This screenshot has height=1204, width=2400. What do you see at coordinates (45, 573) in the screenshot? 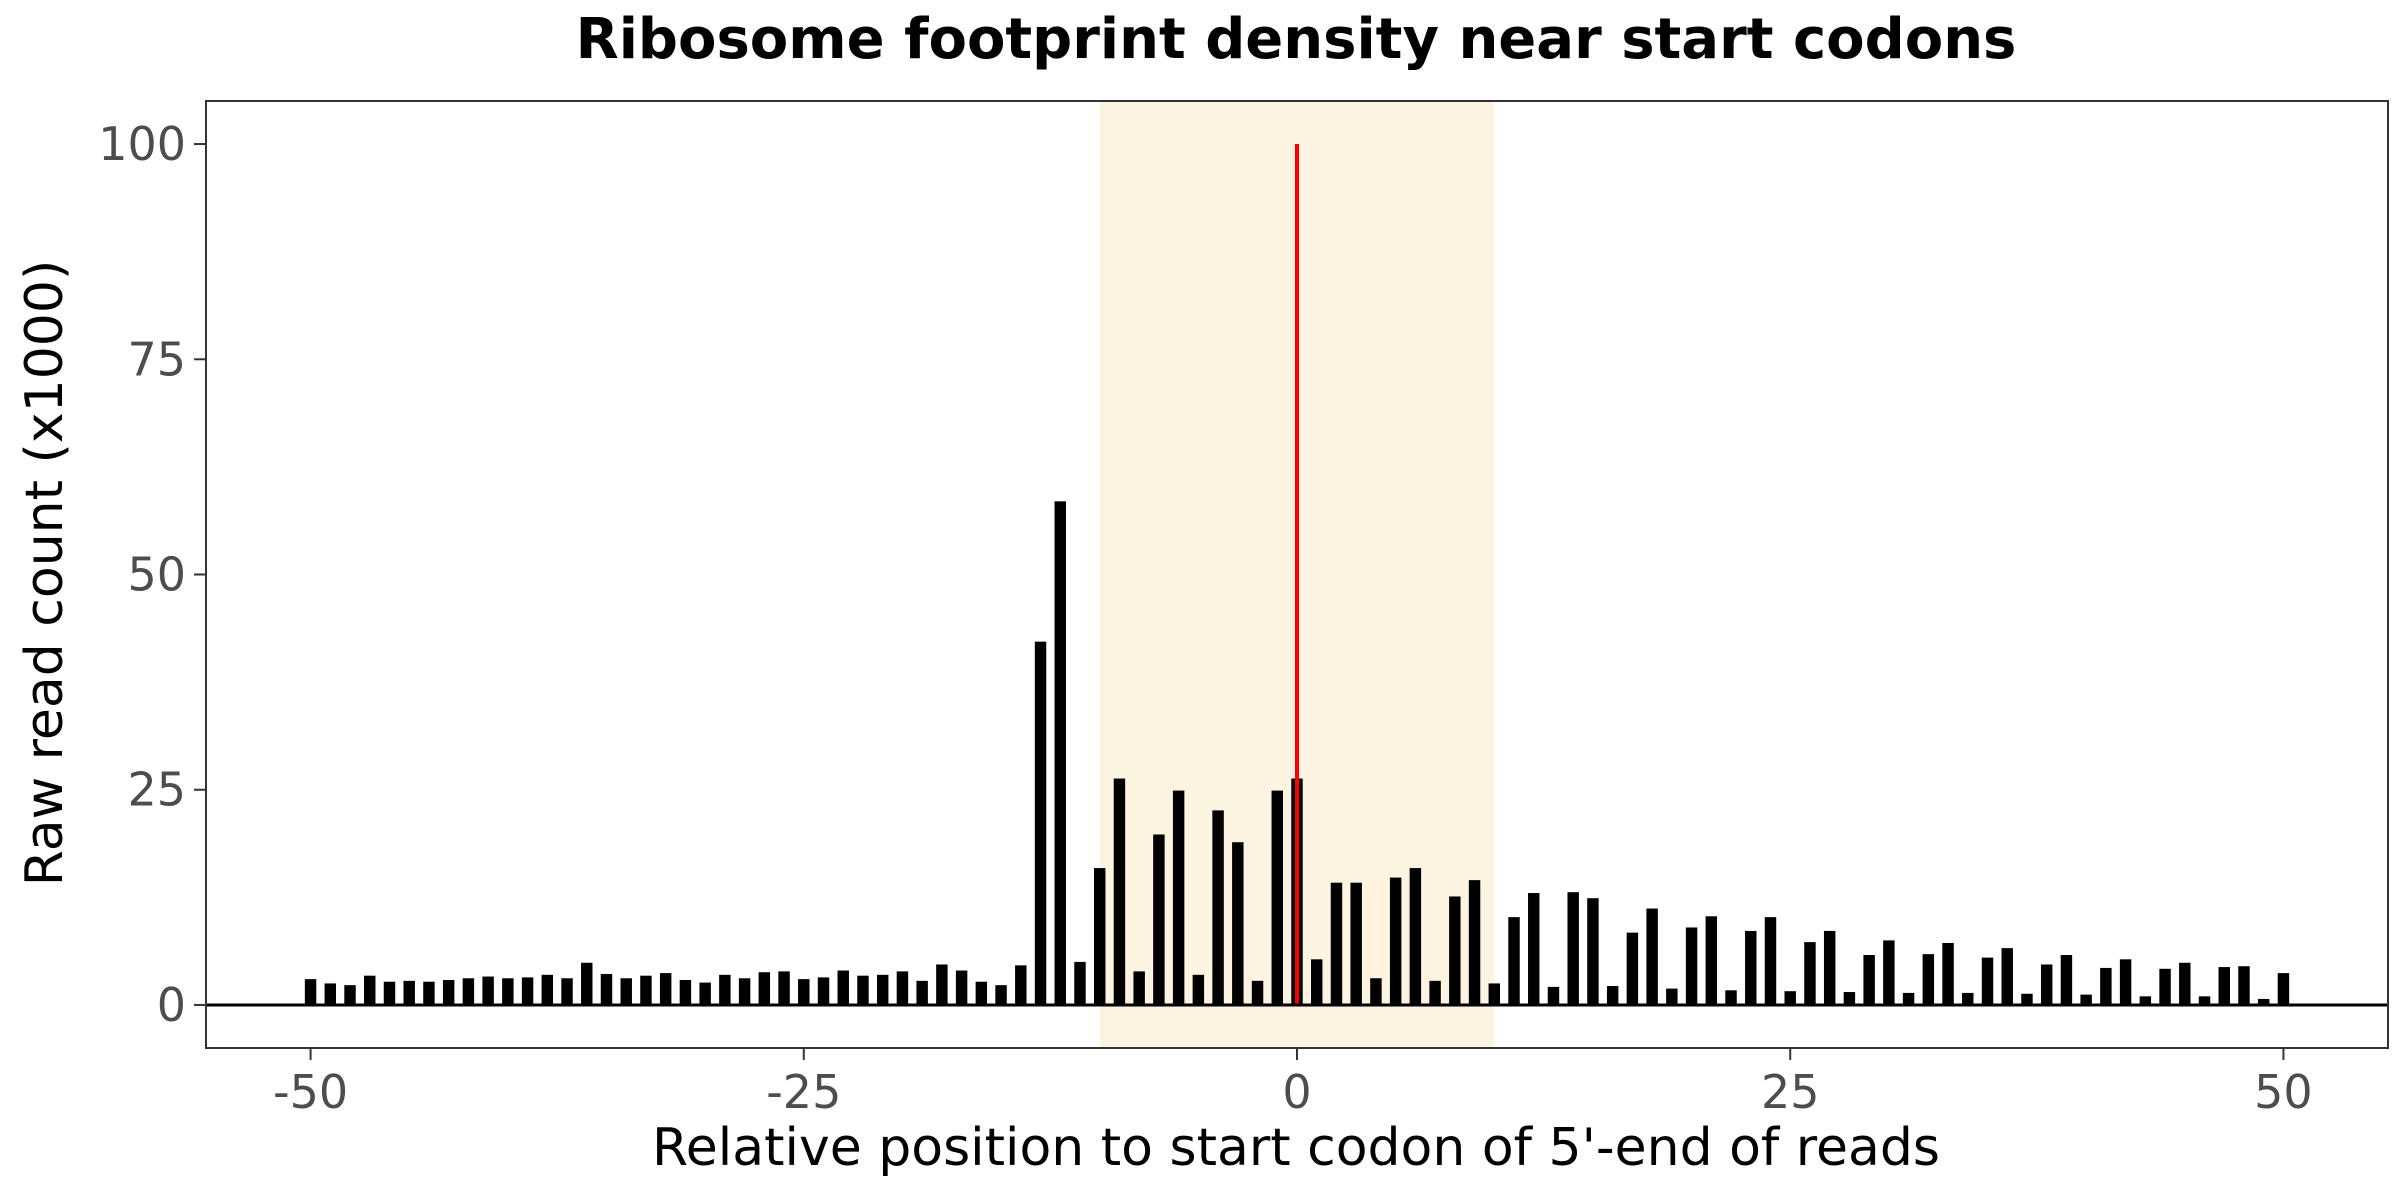
I see `y-axis-title: Raw read count (x1000)` at bounding box center [45, 573].